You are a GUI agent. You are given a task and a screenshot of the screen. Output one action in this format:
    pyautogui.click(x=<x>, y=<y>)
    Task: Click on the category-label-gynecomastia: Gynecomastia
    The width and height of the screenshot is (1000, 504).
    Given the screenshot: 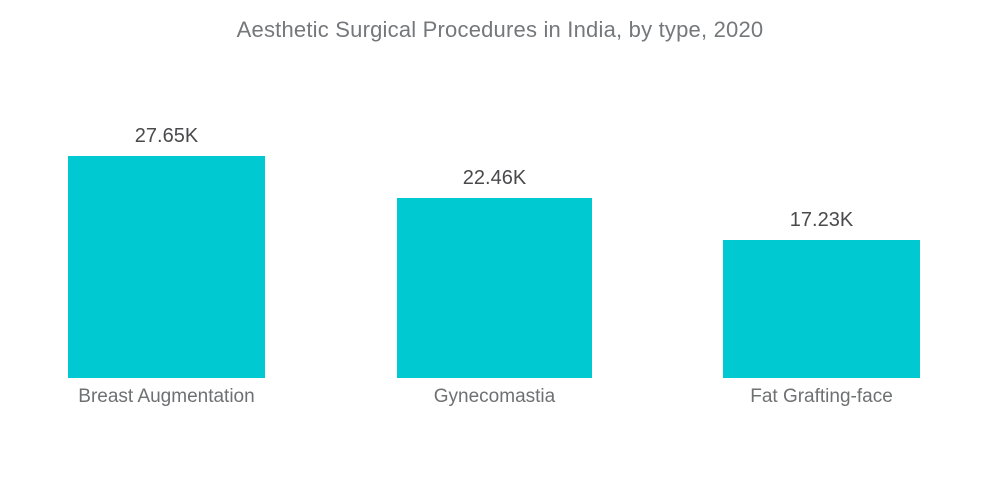 What is the action you would take?
    pyautogui.click(x=494, y=396)
    